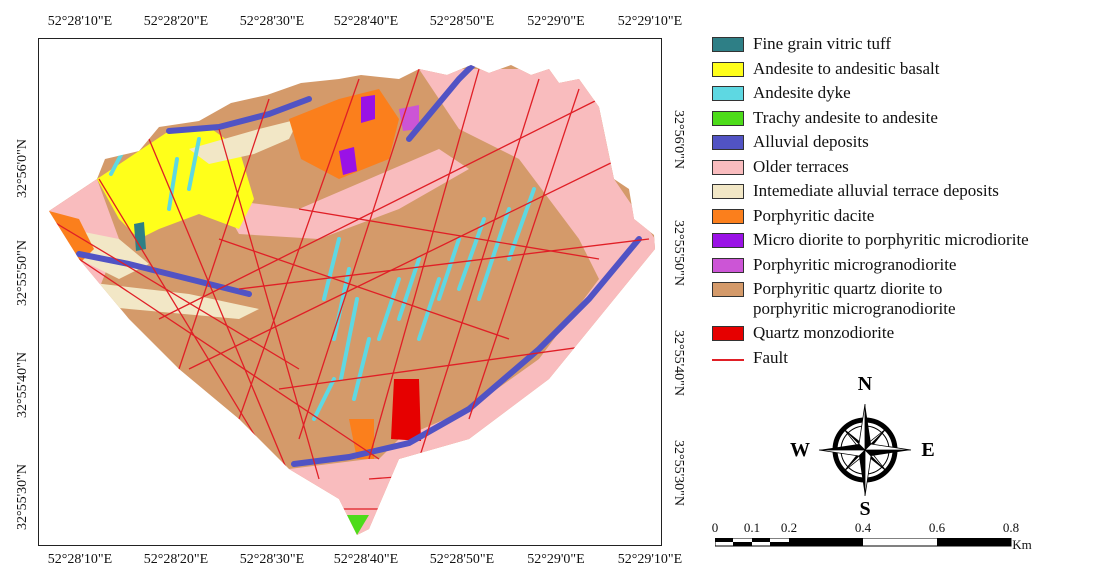 This screenshot has width=1107, height=574. I want to click on compass-rose-icon: N S E W, so click(862, 445).